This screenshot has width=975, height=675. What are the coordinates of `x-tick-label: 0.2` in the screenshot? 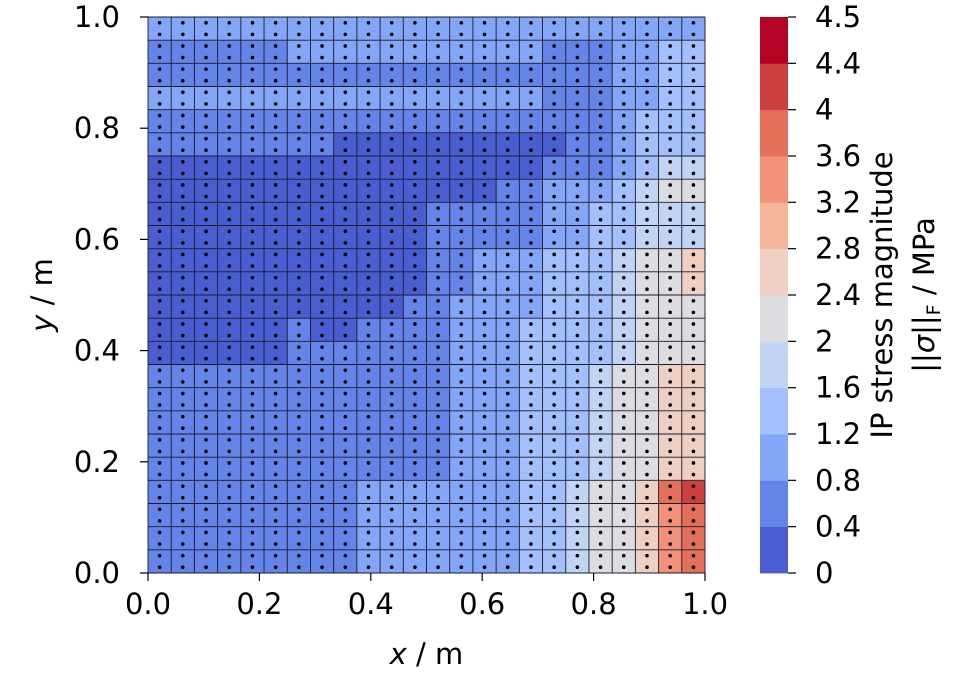 It's located at (259, 604).